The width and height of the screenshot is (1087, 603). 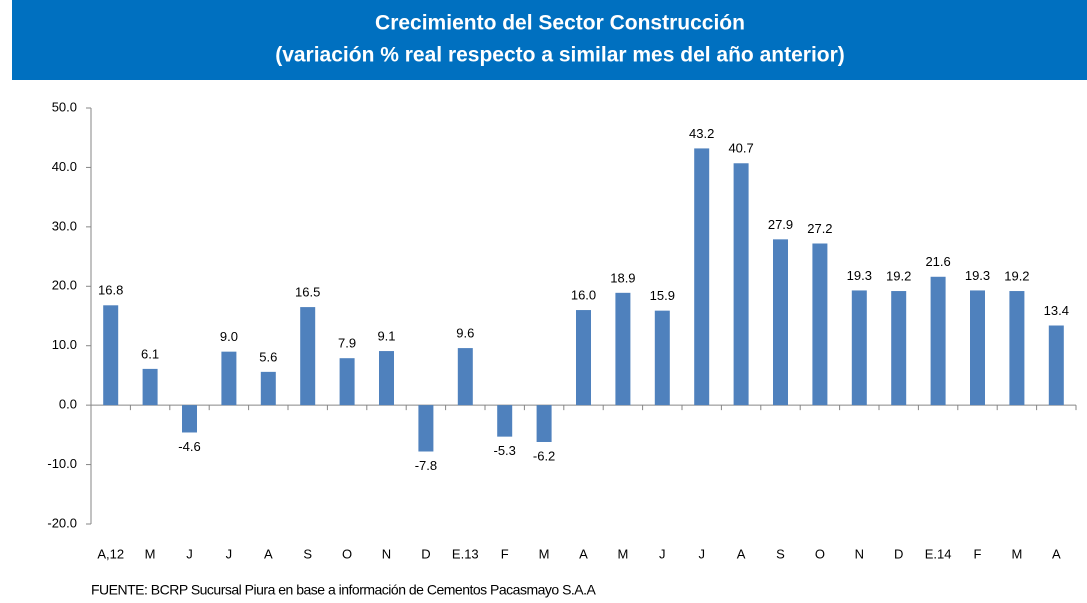 What do you see at coordinates (64, 285) in the screenshot?
I see `y-tick-label: 20.0` at bounding box center [64, 285].